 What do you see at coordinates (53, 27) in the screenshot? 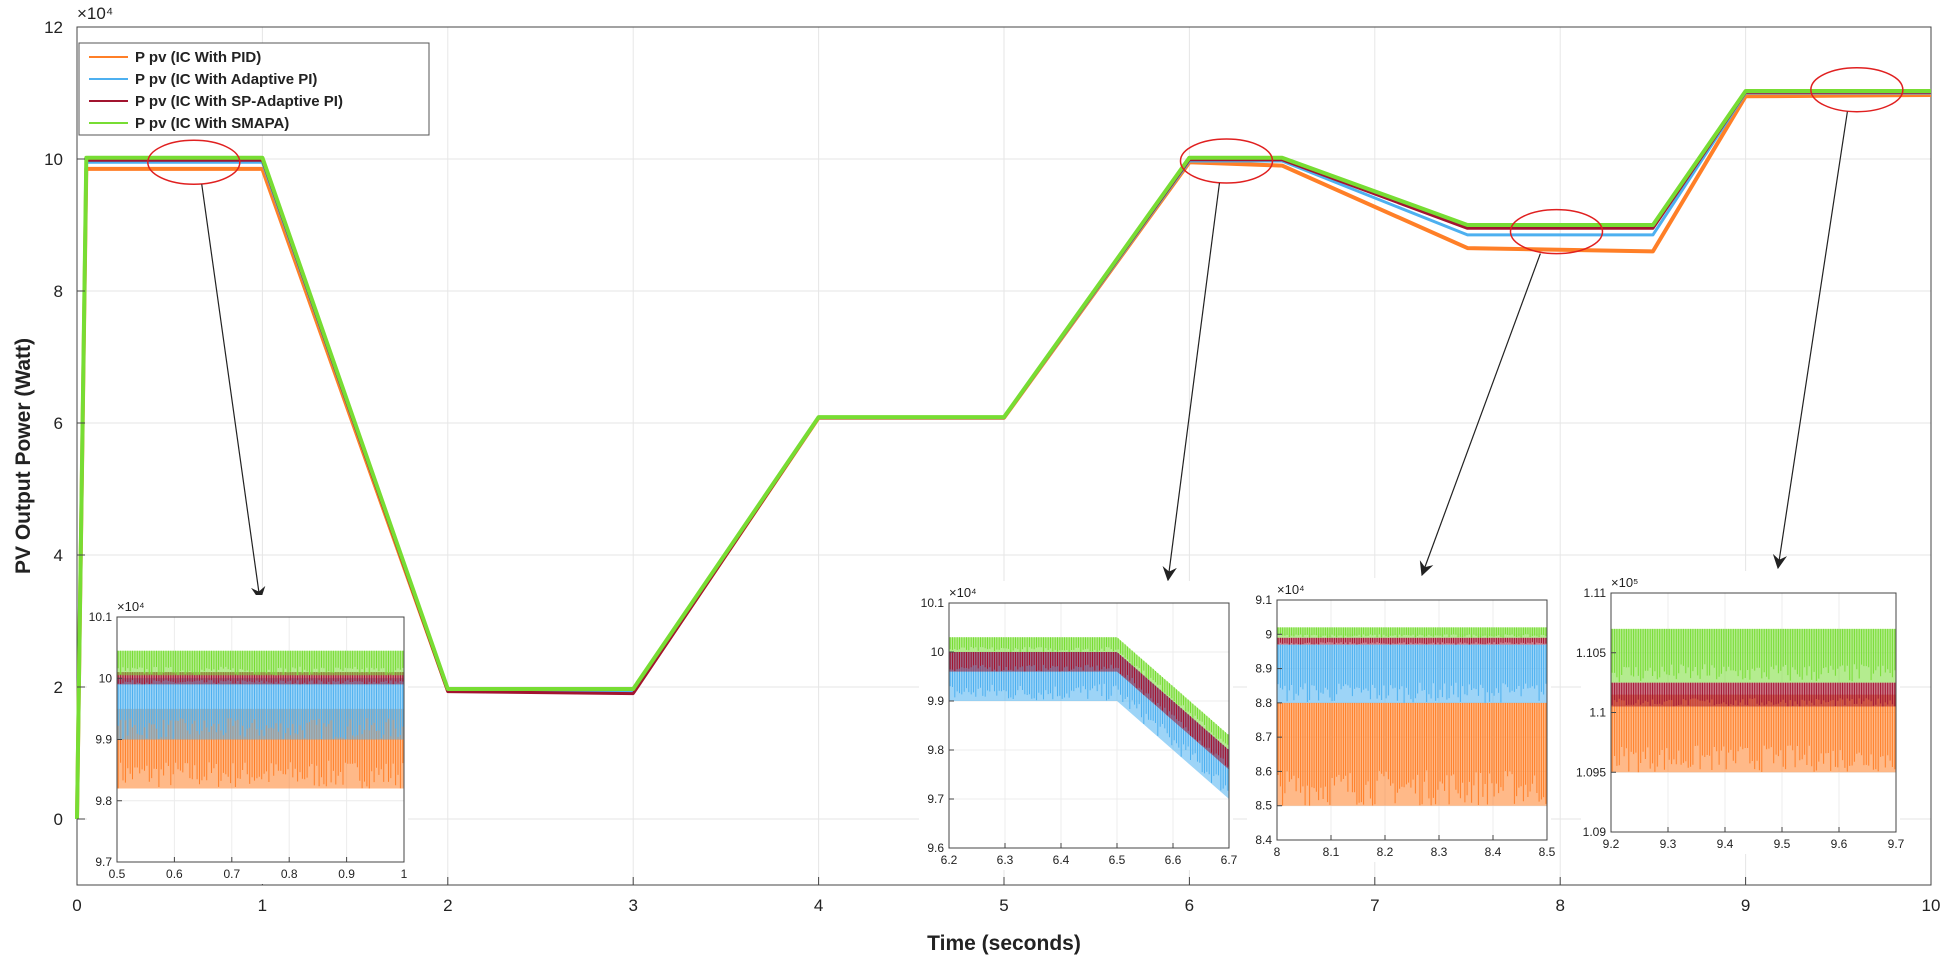
I see `y-tick-label: 12` at bounding box center [53, 27].